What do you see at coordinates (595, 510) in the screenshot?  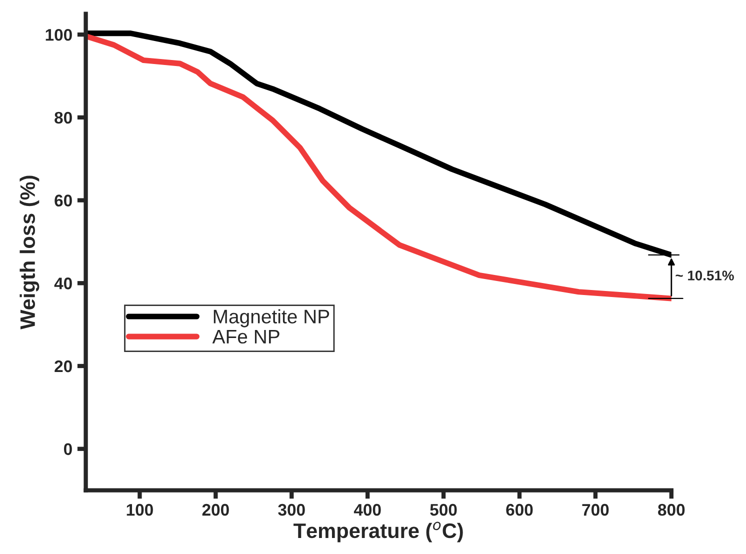 I see `x-tick-label: 700` at bounding box center [595, 510].